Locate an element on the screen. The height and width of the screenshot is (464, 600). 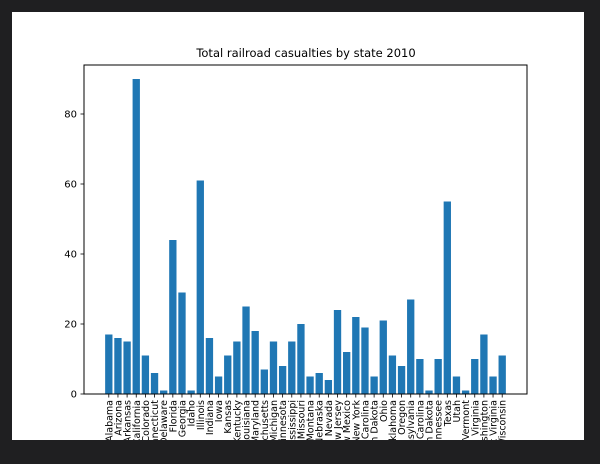
bar-west-virginia is located at coordinates (493, 385).